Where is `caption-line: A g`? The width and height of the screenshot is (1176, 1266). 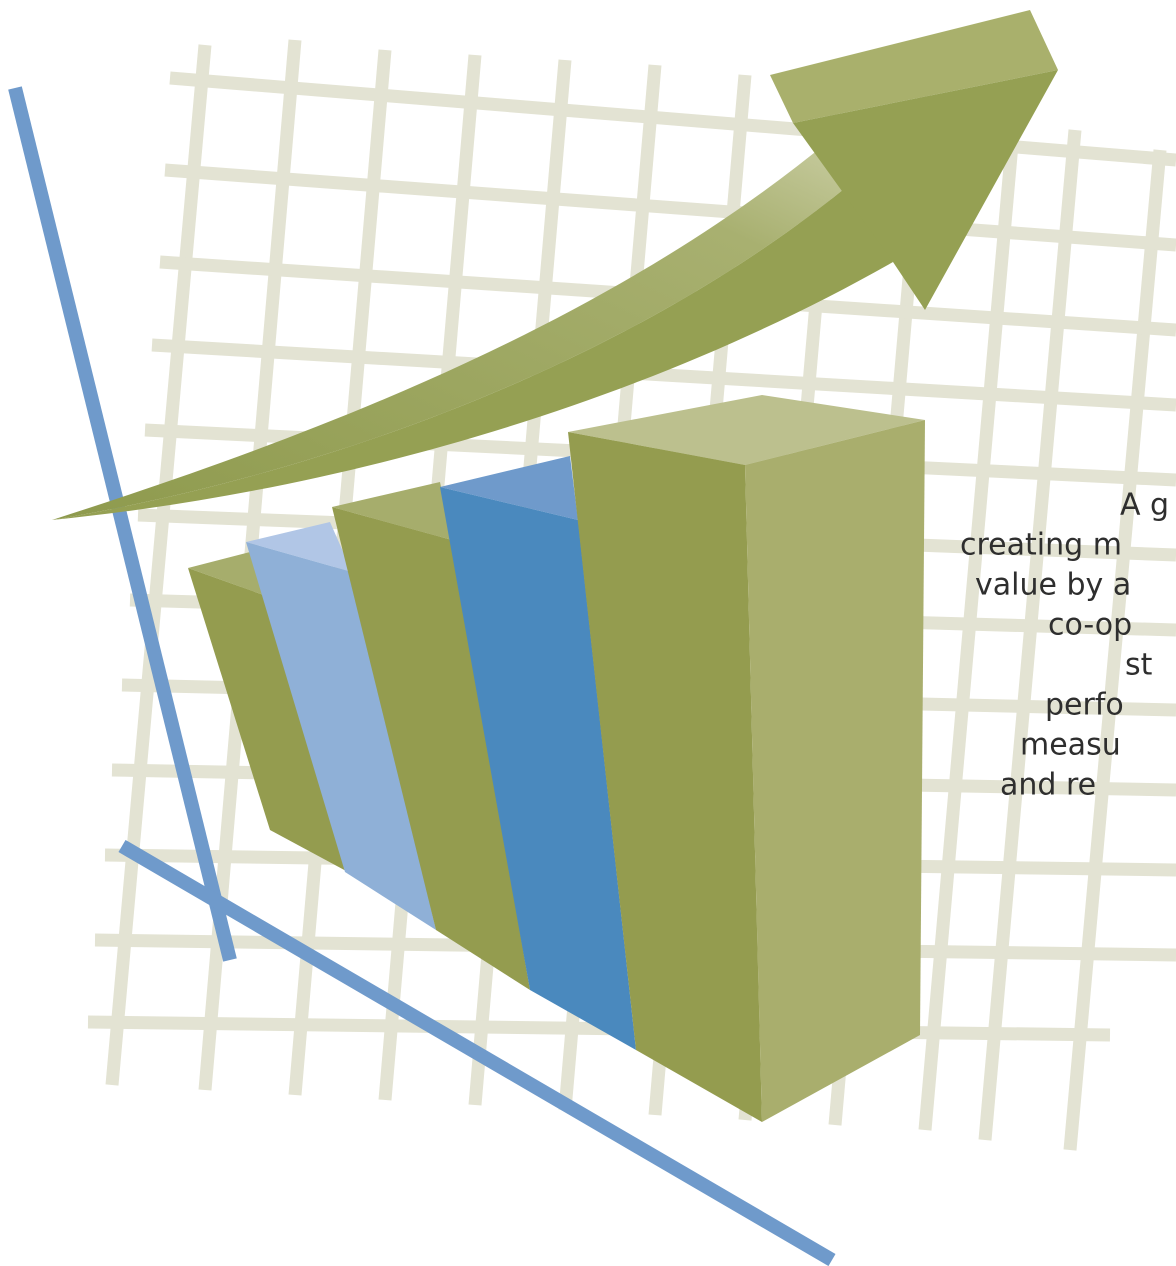 caption-line: A g is located at coordinates (1144, 505).